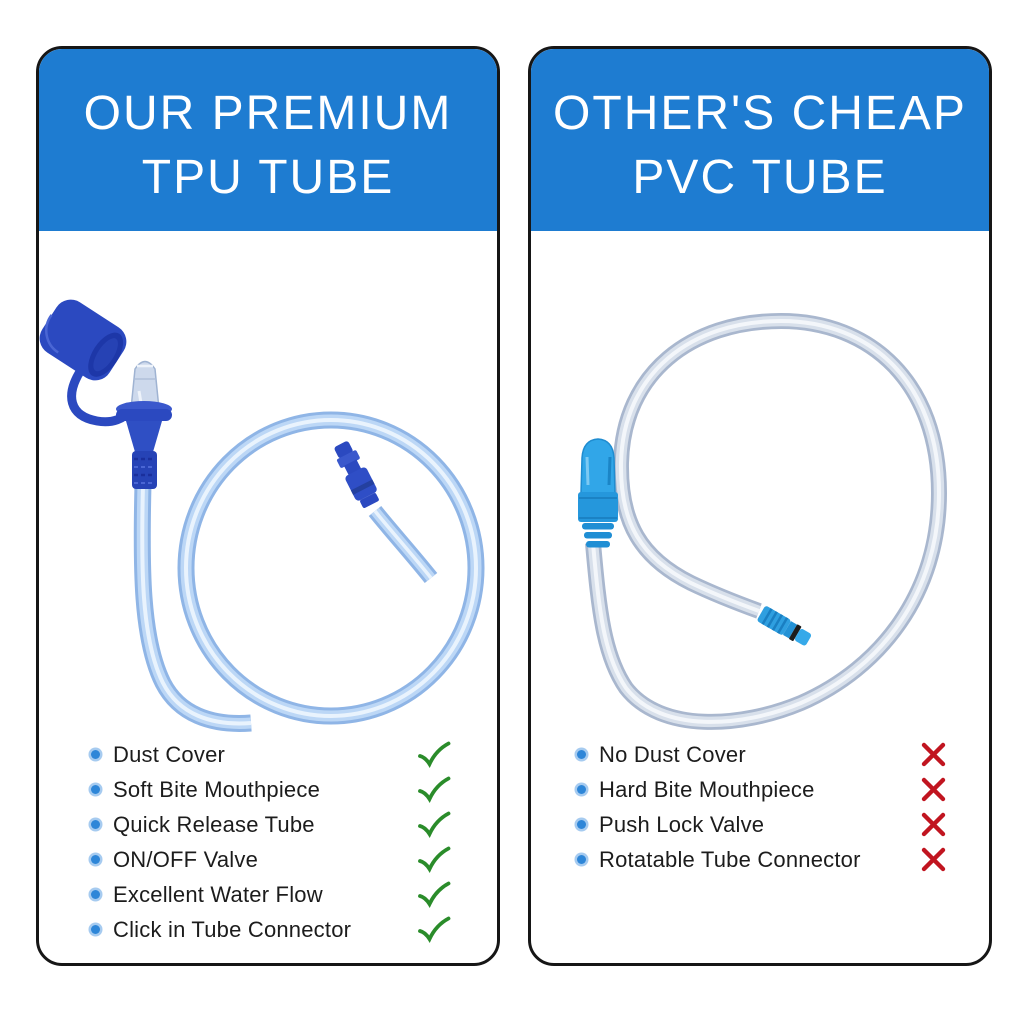  I want to click on connector-strand, so click(403, 544).